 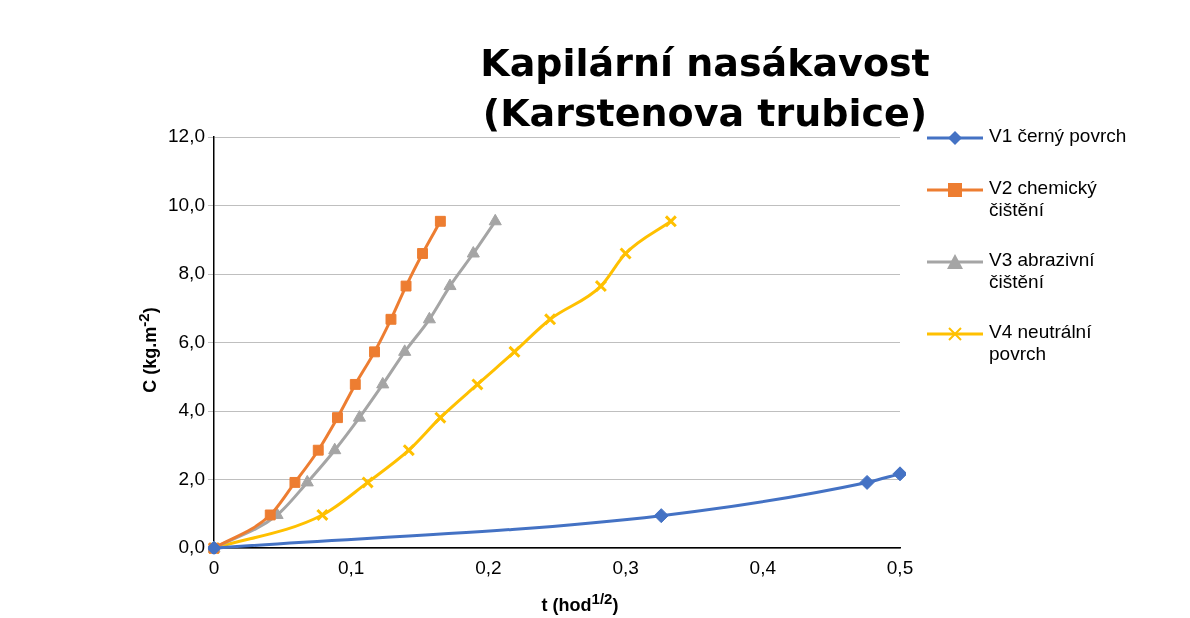 What do you see at coordinates (186, 204) in the screenshot?
I see `y-tick-label: 10,0` at bounding box center [186, 204].